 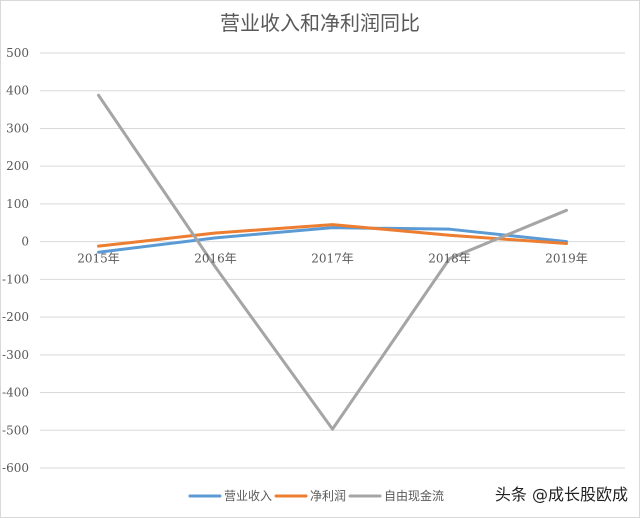 What do you see at coordinates (15, 279) in the screenshot?
I see `y-tick-label: -100` at bounding box center [15, 279].